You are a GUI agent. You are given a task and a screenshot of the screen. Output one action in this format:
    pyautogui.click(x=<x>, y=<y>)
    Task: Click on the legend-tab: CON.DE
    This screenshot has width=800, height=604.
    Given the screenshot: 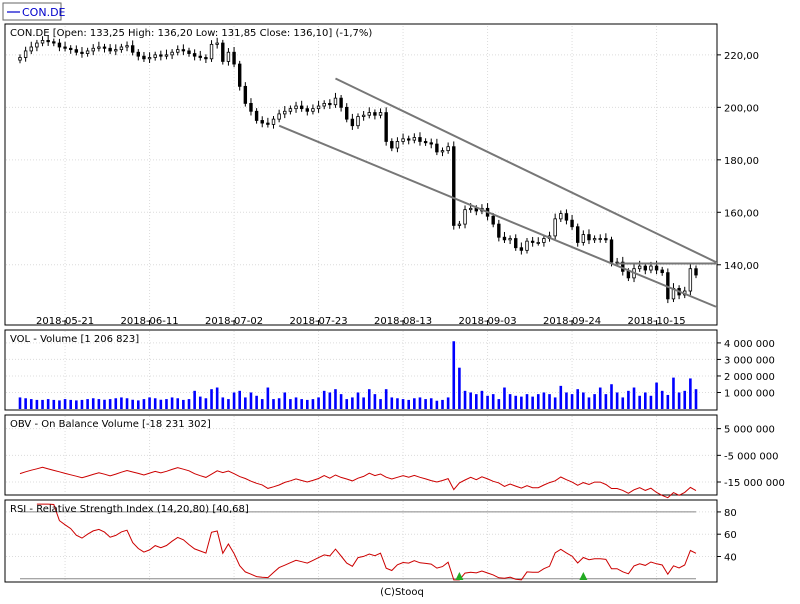 What is the action you would take?
    pyautogui.click(x=34, y=11)
    